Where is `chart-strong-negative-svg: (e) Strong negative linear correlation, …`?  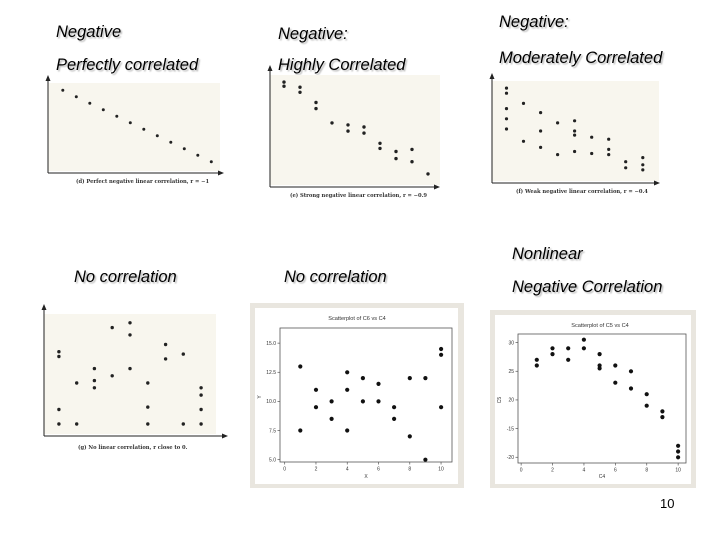 chart-strong-negative-svg: (e) Strong negative linear correlation, … is located at coordinates (353, 132).